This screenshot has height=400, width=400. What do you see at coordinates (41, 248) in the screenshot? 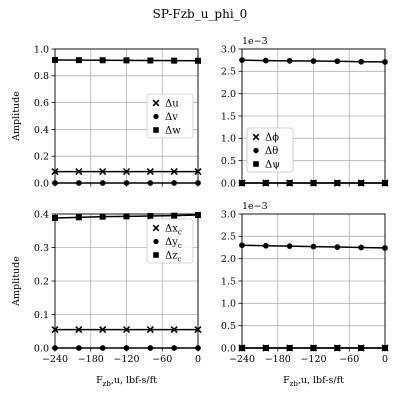
I see `y-tick-label: 0.3` at bounding box center [41, 248].